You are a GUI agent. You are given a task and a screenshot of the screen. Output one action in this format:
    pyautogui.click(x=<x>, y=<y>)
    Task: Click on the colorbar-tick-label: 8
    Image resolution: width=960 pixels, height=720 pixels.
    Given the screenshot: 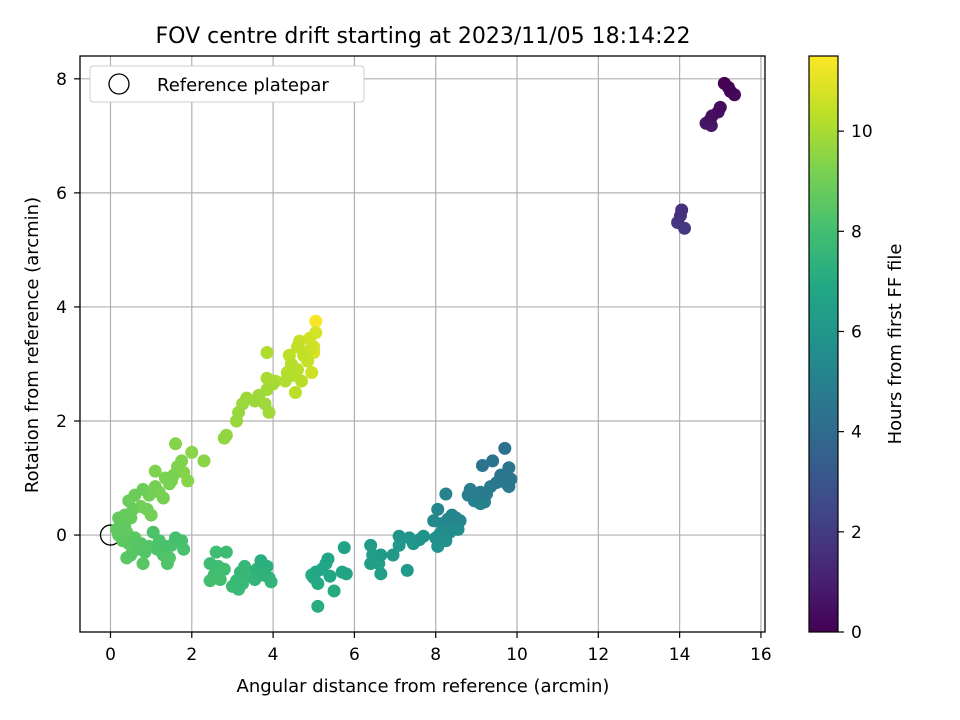 What is the action you would take?
    pyautogui.click(x=856, y=232)
    